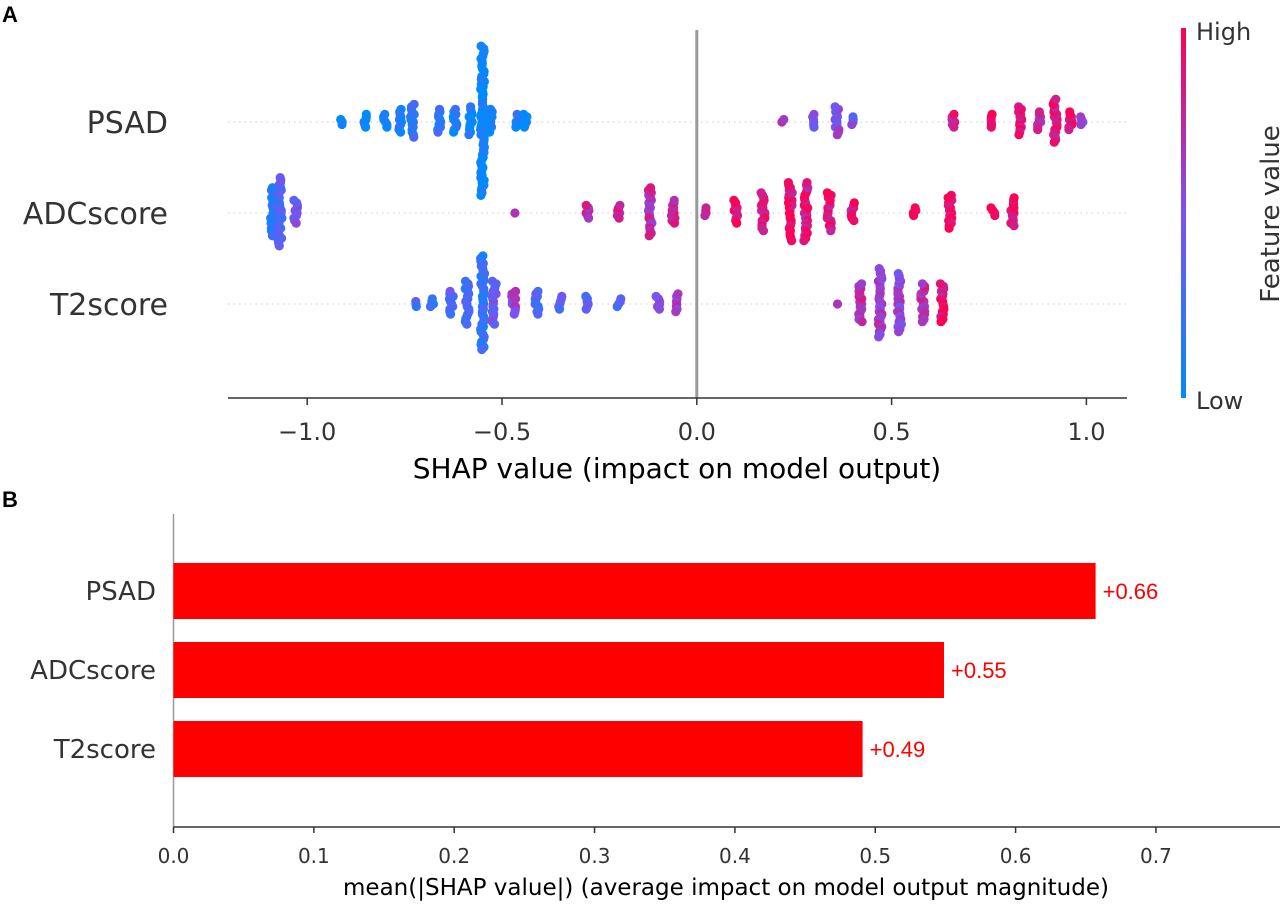  What do you see at coordinates (697, 432) in the screenshot?
I see `x-tick-label-a: 0.0` at bounding box center [697, 432].